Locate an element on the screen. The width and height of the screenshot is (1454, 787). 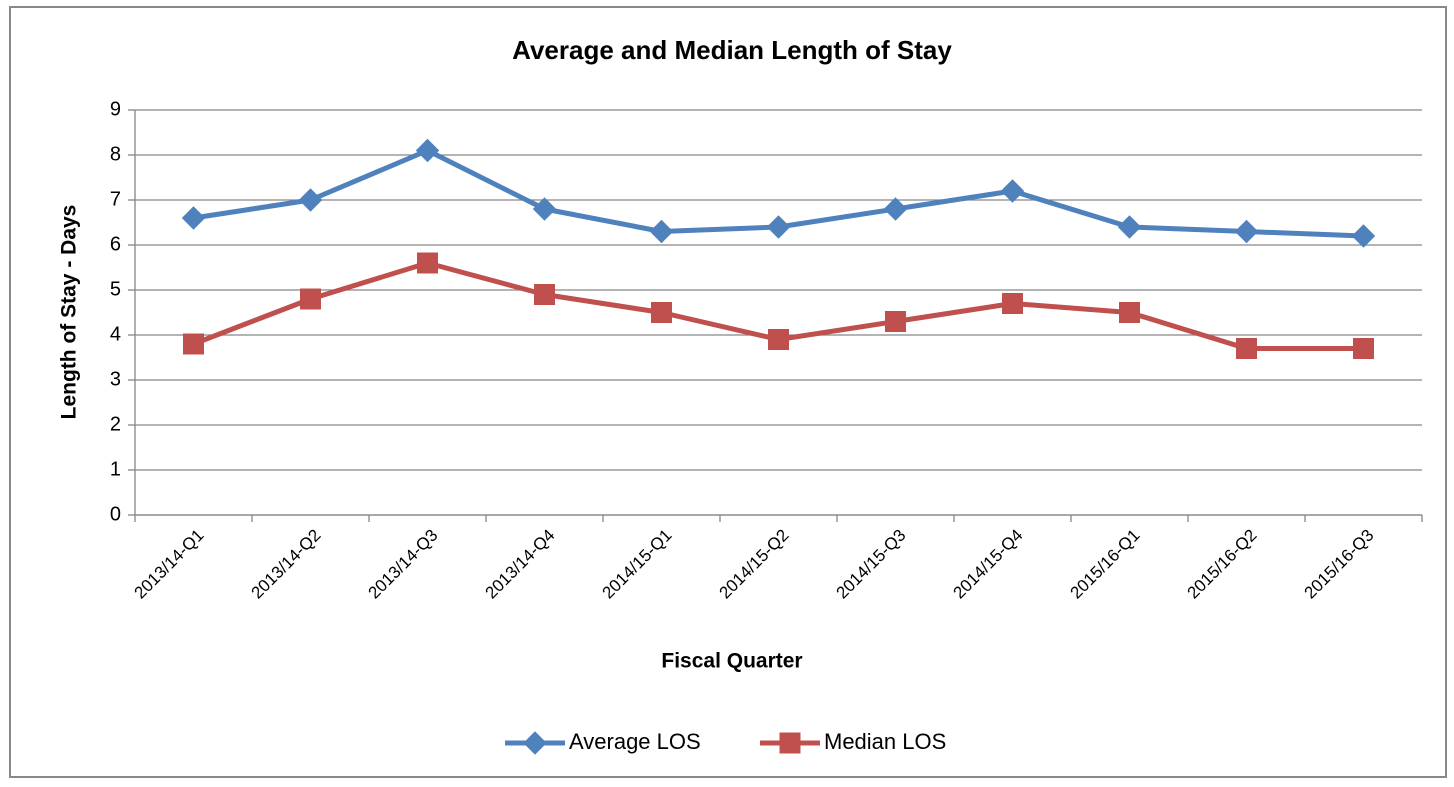
x-axis-title: Fiscal Quarter is located at coordinates (731, 661).